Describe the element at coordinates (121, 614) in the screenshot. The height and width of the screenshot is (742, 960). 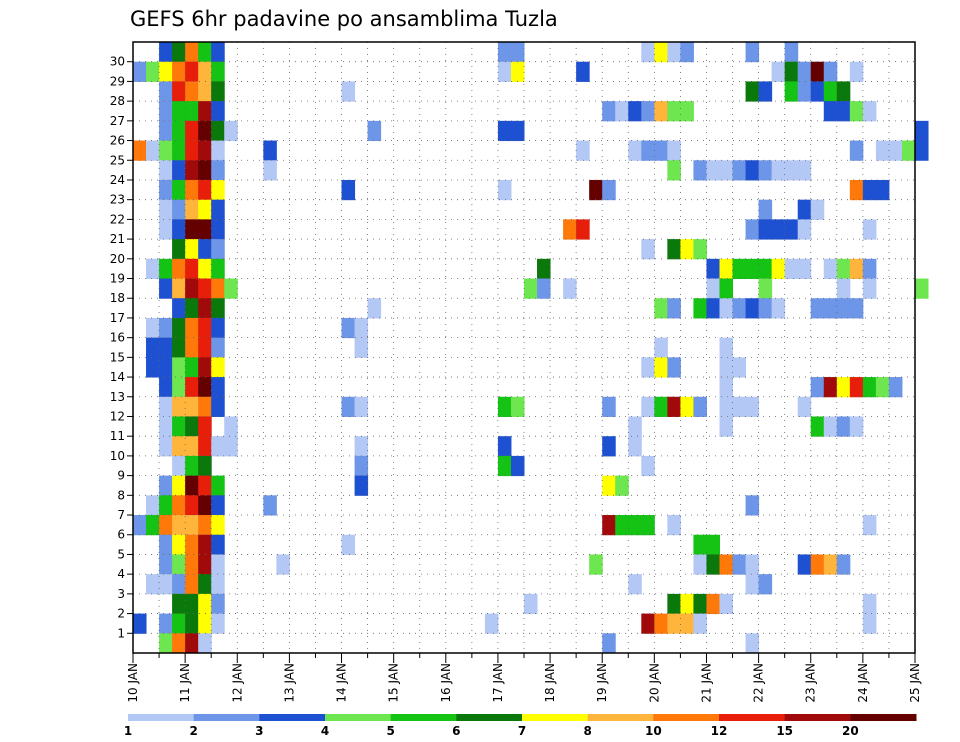
I see `y-tick-label: 2` at that location.